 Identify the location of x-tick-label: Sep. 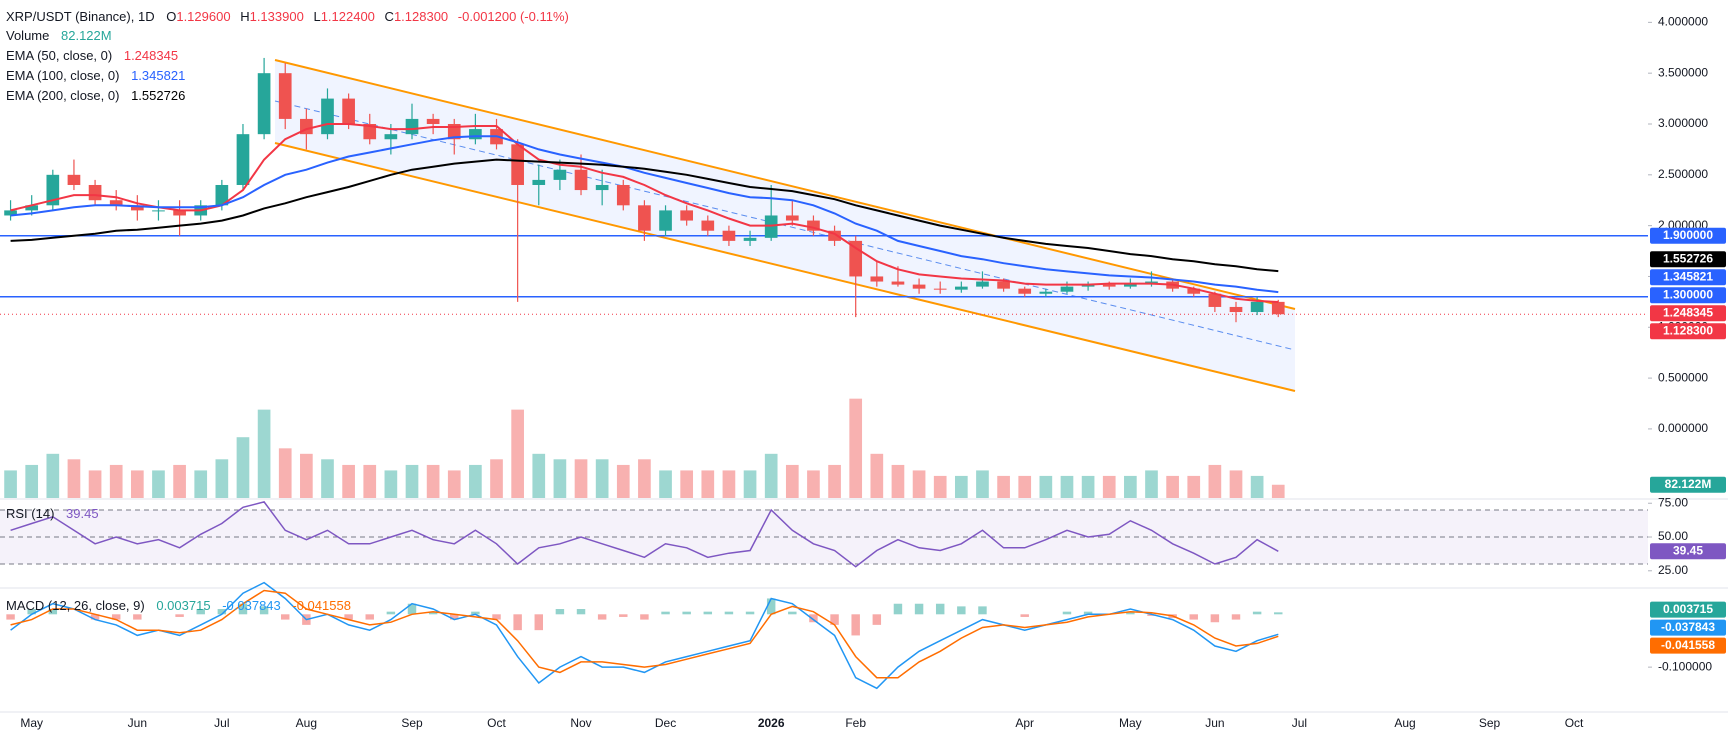
(412, 723).